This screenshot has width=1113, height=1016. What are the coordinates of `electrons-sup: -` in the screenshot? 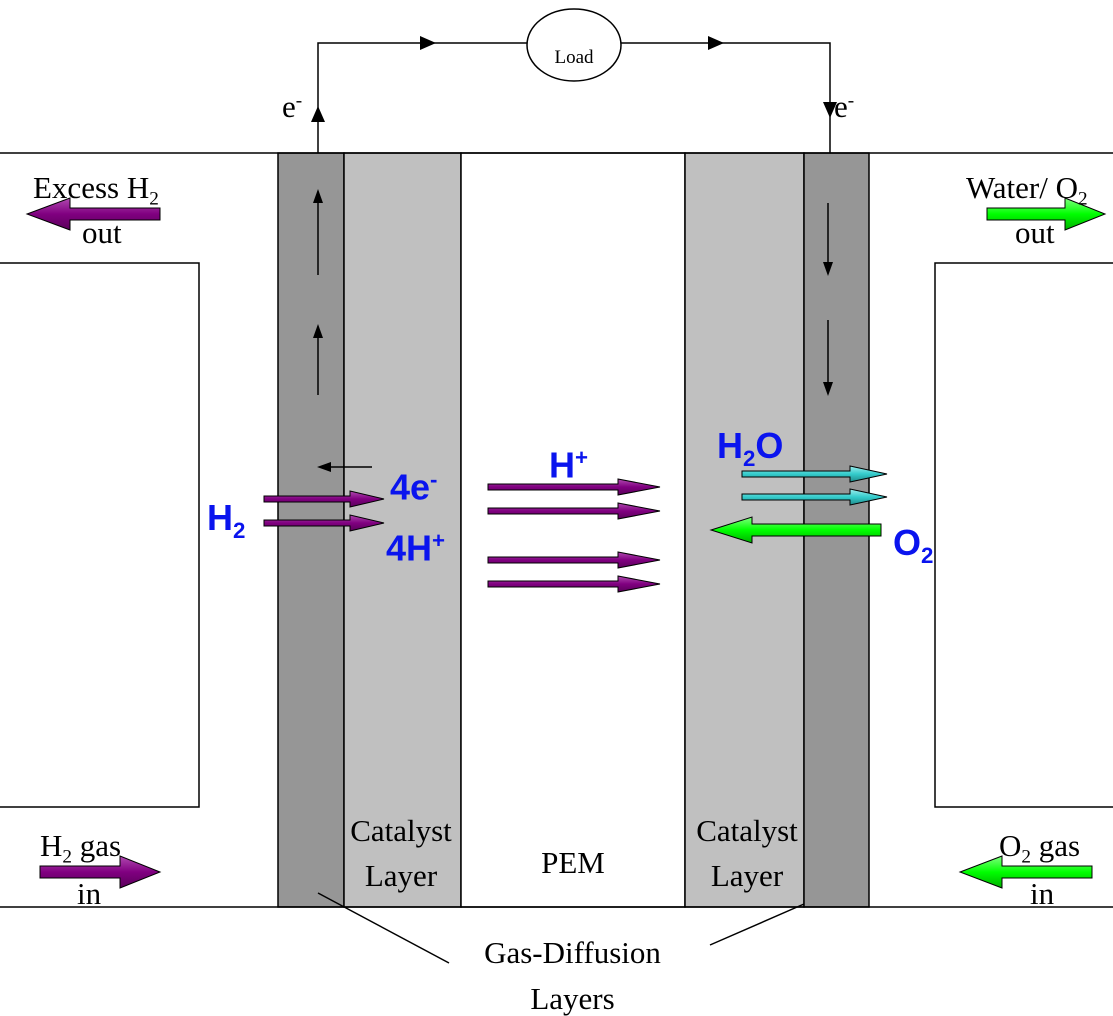 It's located at (434, 479).